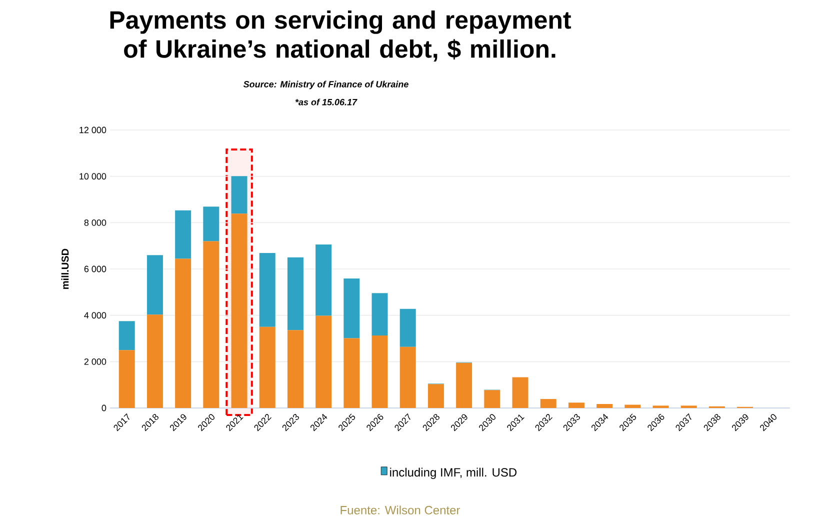 This screenshot has width=828, height=528. What do you see at coordinates (95, 315) in the screenshot?
I see `y-tick-label: 4 000` at bounding box center [95, 315].